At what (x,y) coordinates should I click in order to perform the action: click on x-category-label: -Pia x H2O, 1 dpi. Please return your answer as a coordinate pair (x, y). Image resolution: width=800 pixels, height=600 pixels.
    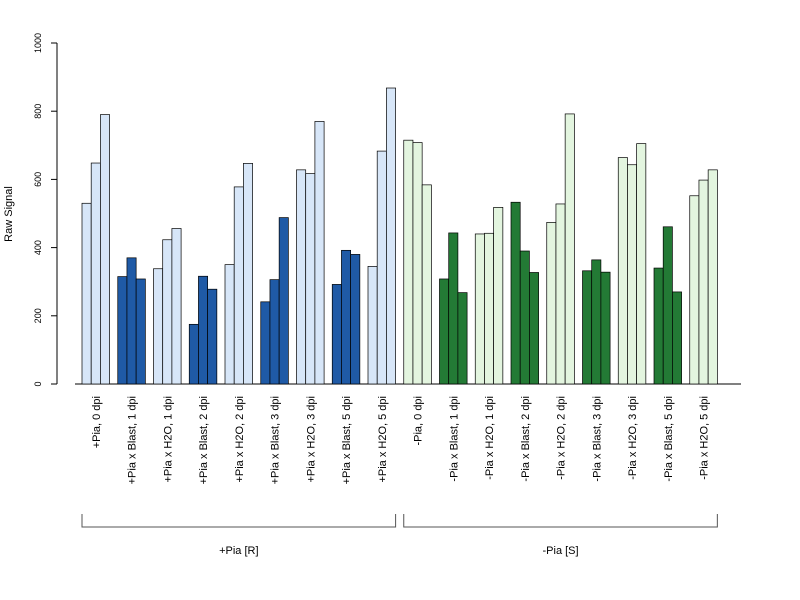
    Looking at the image, I should click on (490, 438).